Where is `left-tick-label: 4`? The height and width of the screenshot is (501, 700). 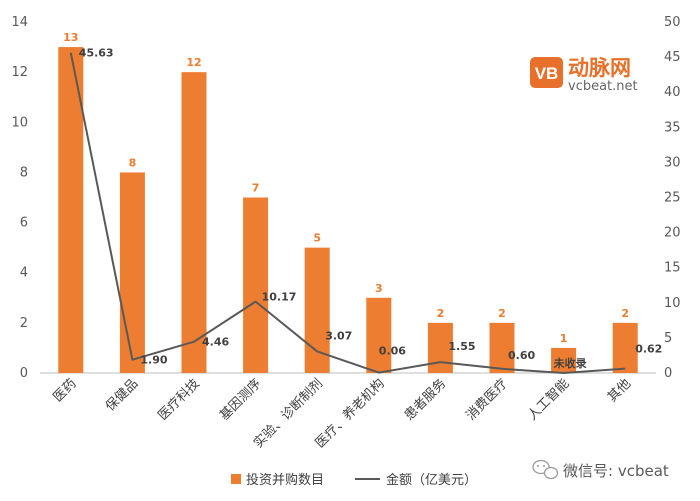
left-tick-label: 4 is located at coordinates (24, 273).